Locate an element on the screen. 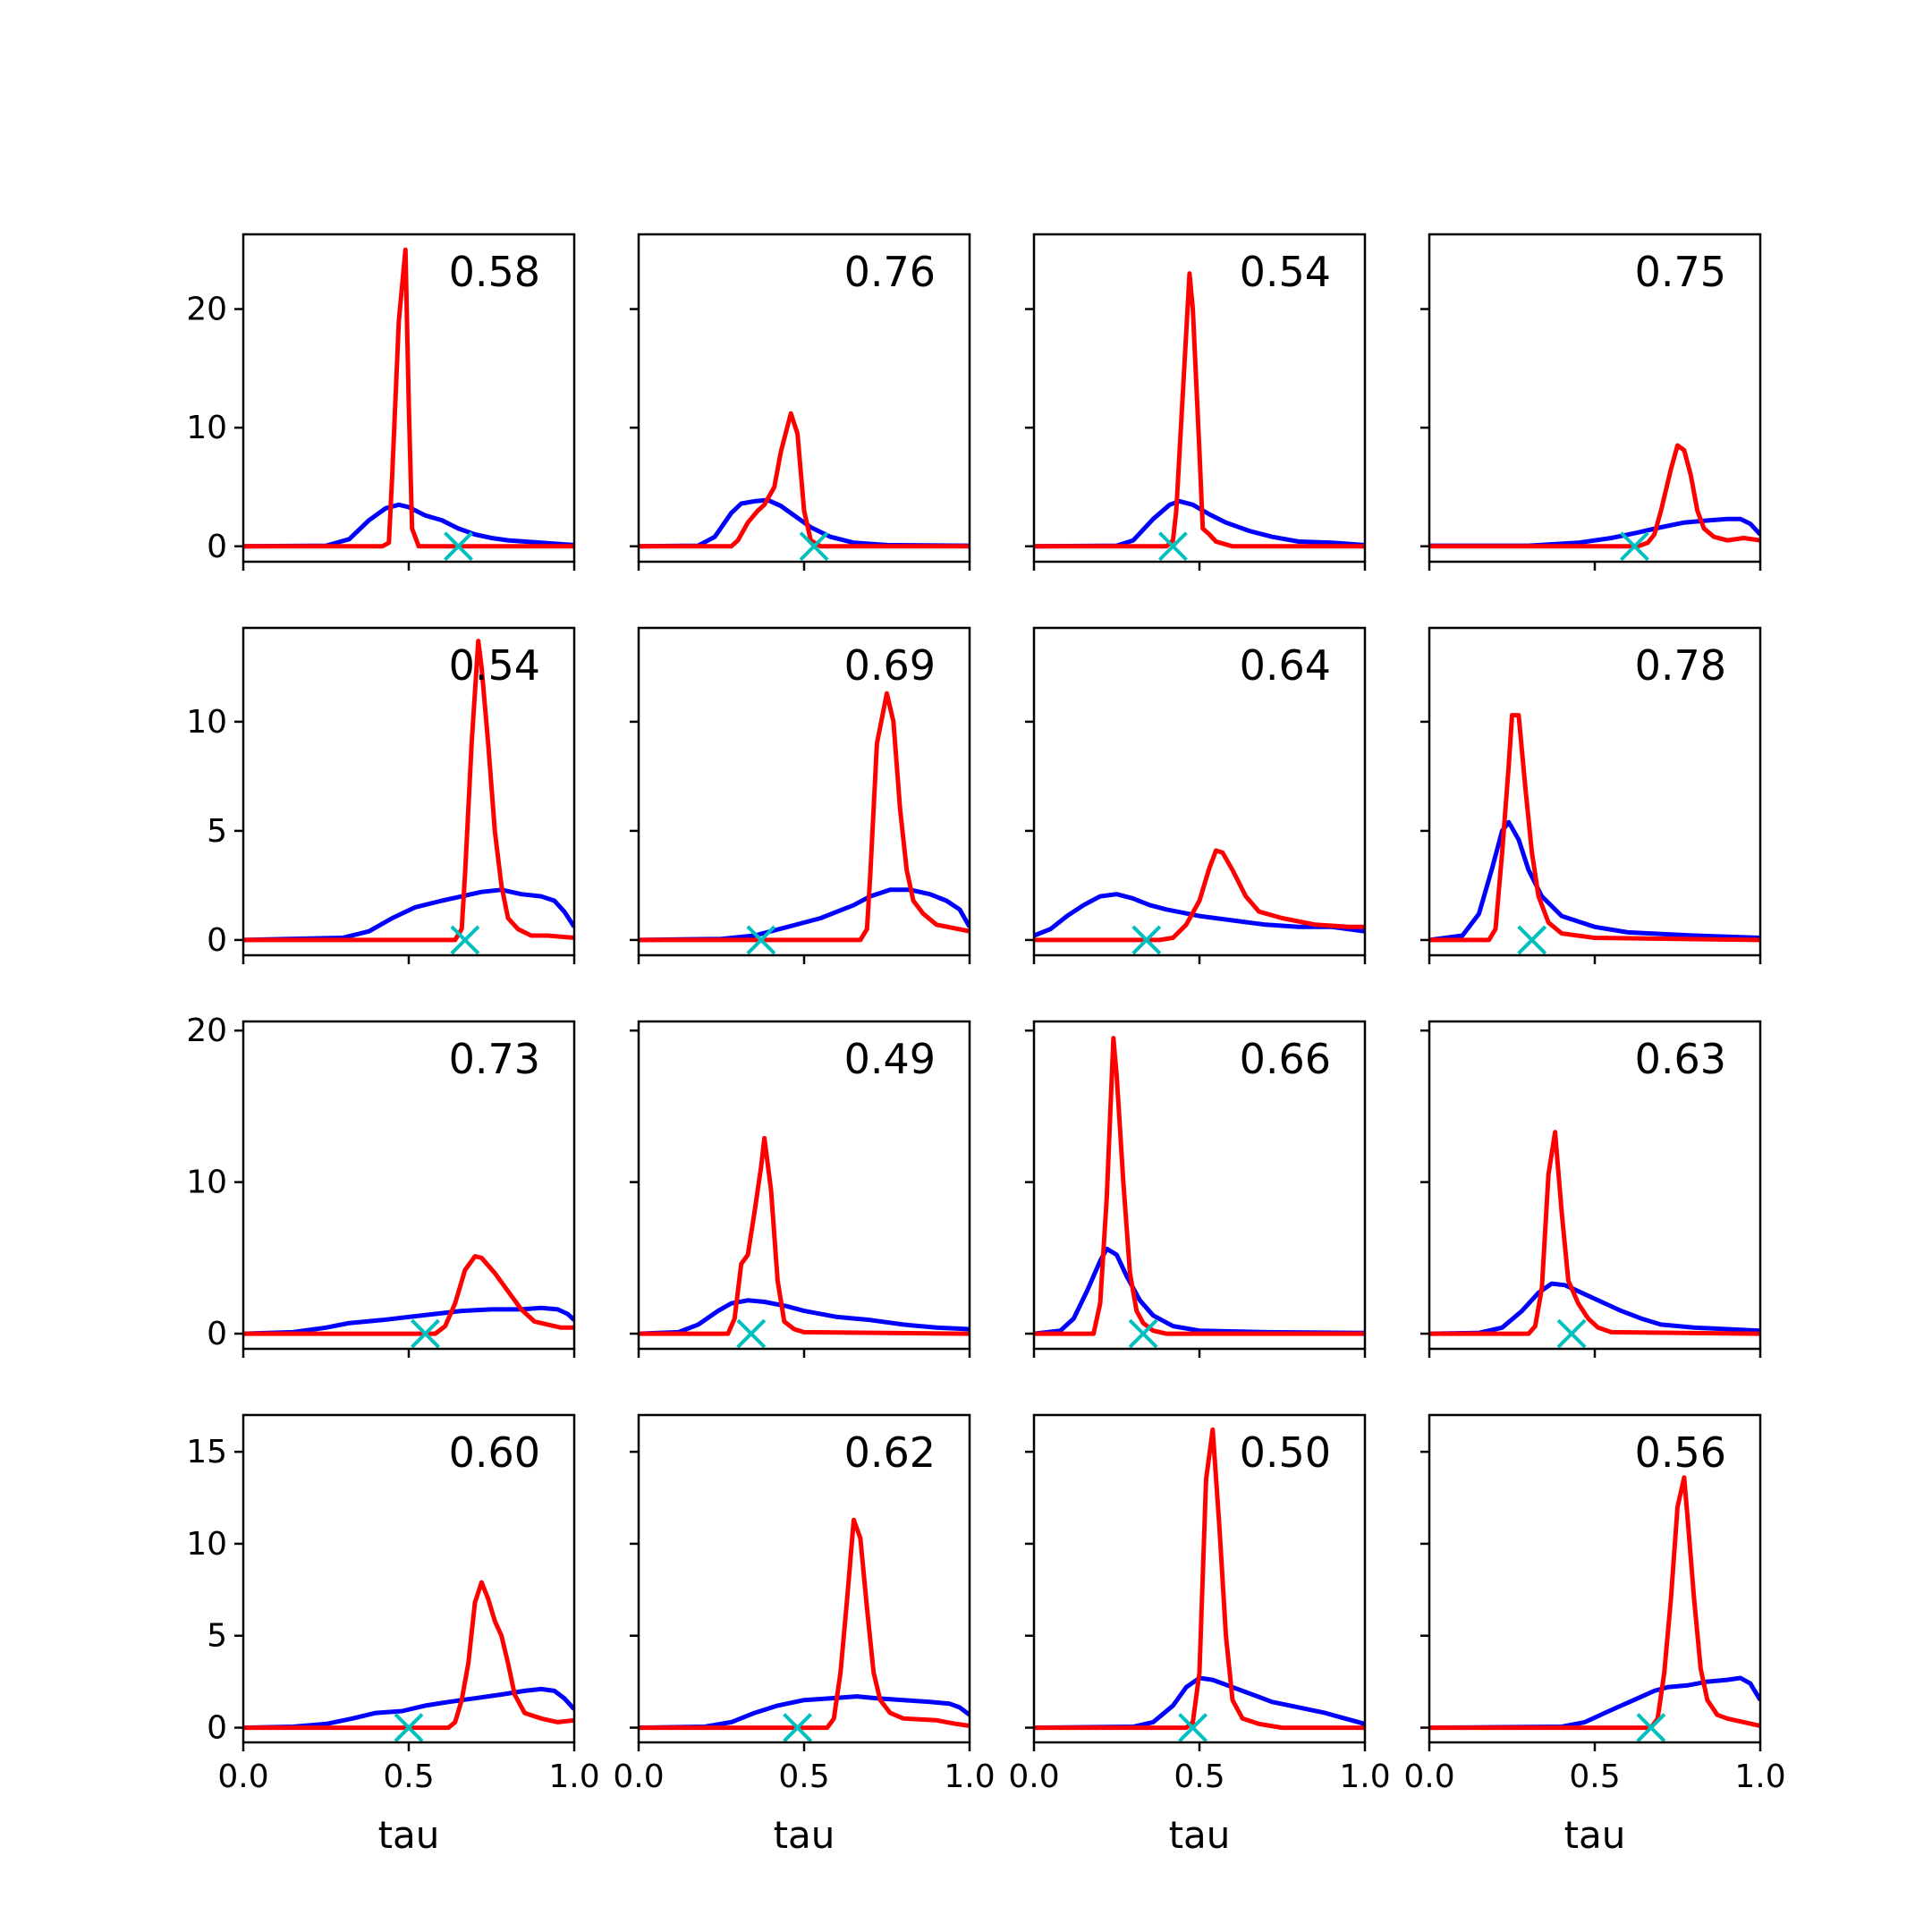  panel-13: 0 5 10 15 0.0 0.5 1.0 tau 0.60 is located at coordinates (393, 1635).